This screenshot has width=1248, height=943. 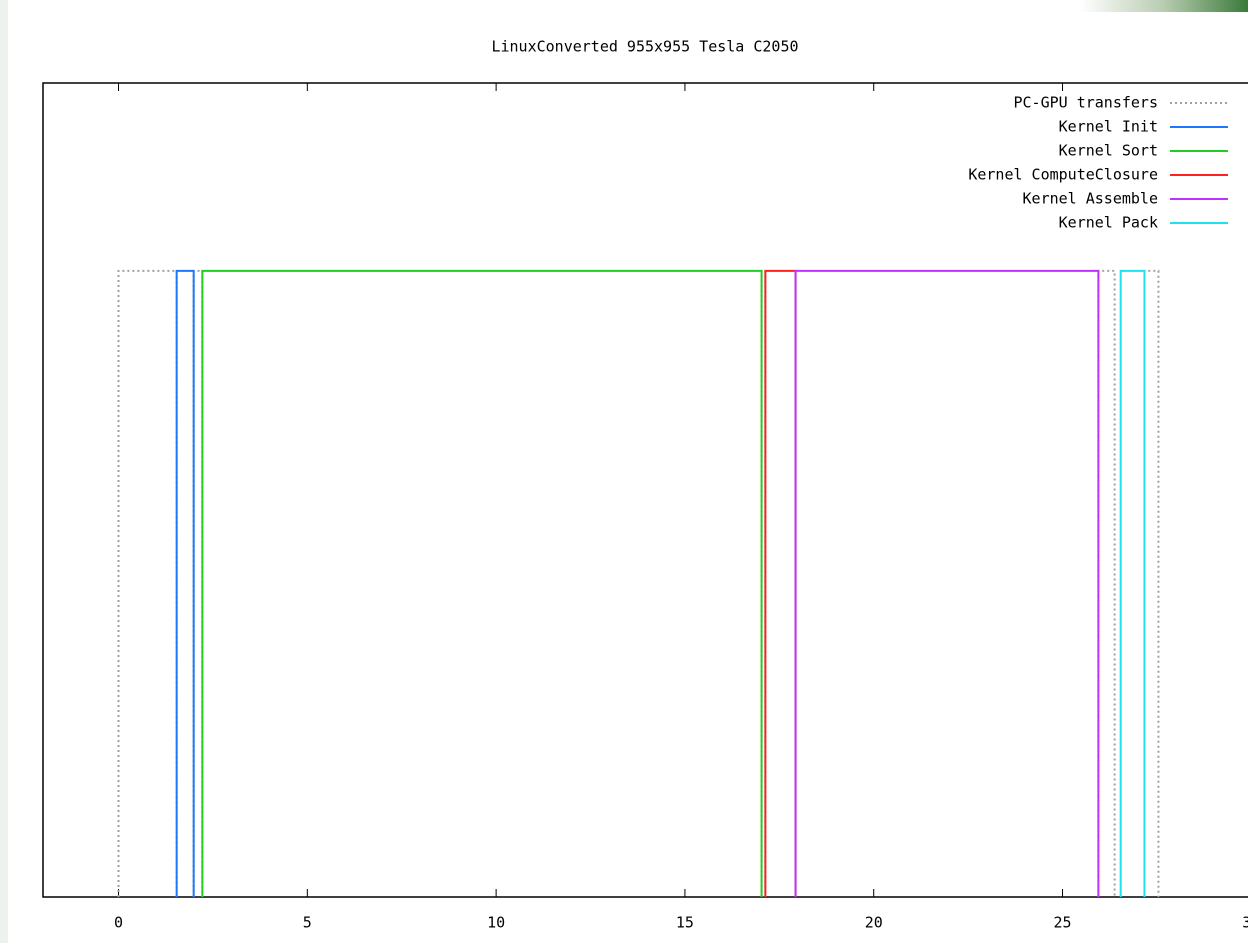 What do you see at coordinates (1090, 199) in the screenshot?
I see `legend-label: Kernel Assemble` at bounding box center [1090, 199].